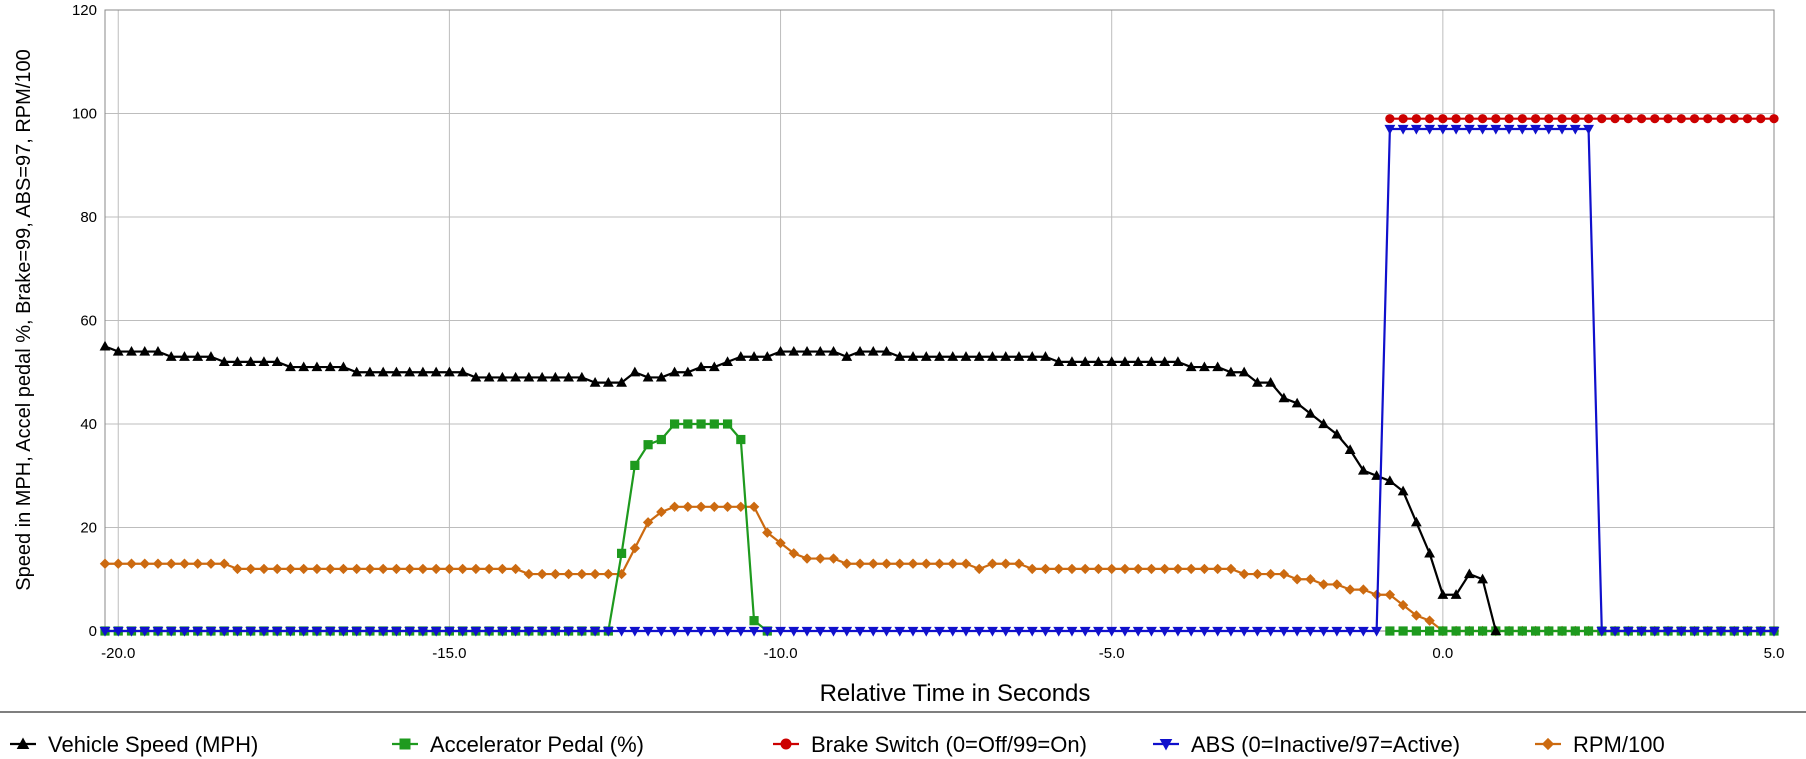 Image resolution: width=1806 pixels, height=759 pixels. Describe the element at coordinates (780, 653) in the screenshot. I see `x-tick-label: -10.0` at that location.